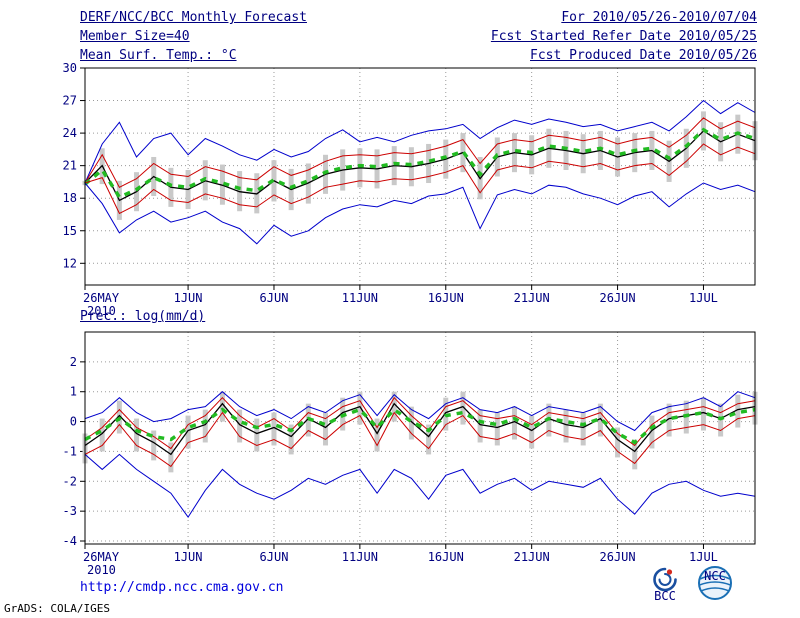  I want to click on forecast-period: For 2010/05/26-2010/07/04, so click(659, 17).